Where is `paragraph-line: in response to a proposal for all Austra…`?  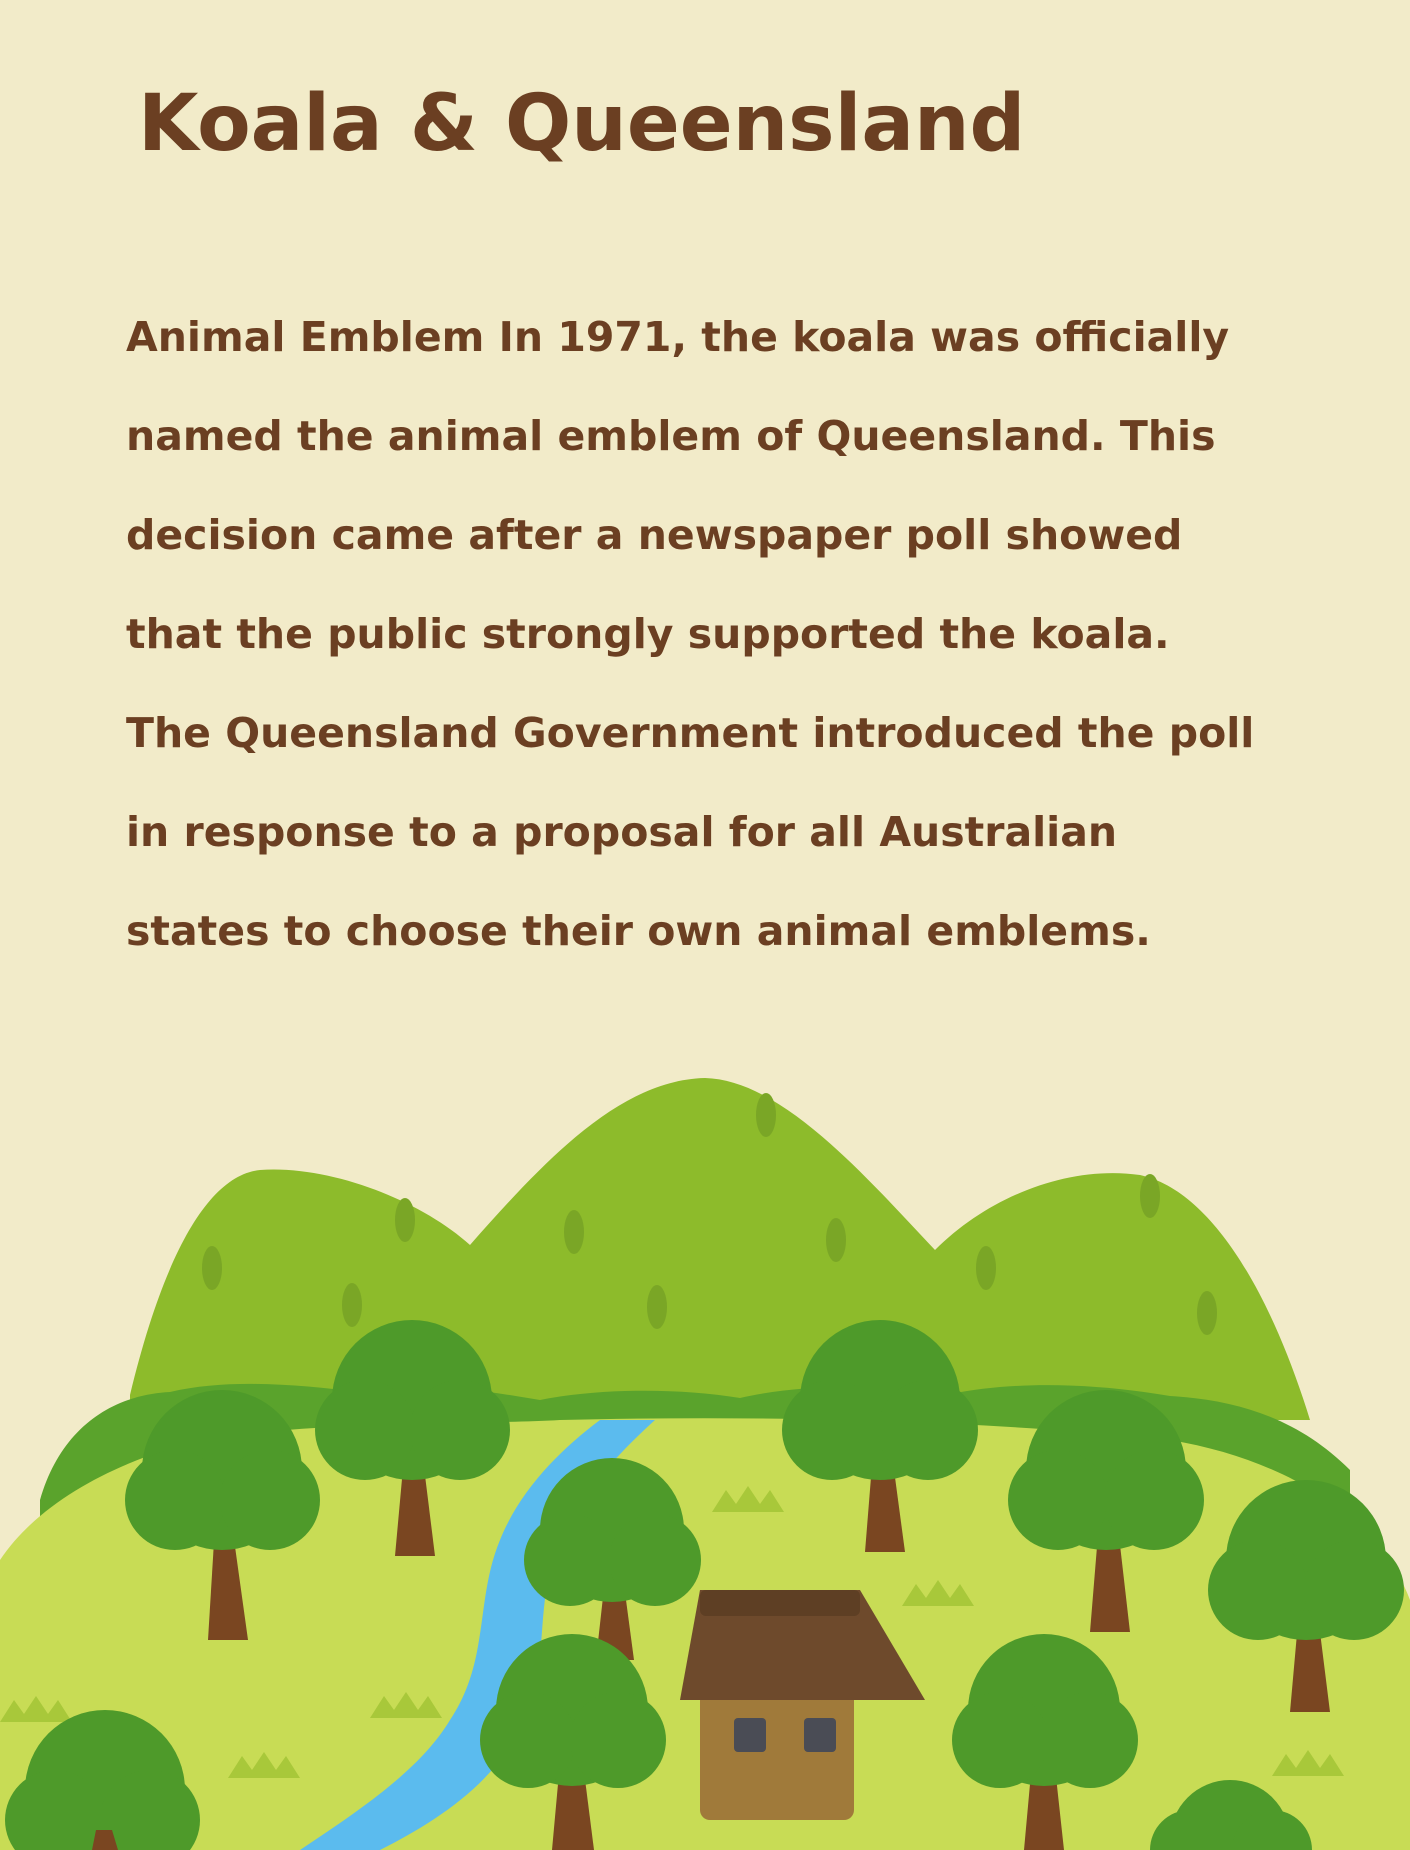
paragraph-line: in response to a proposal for all Austra… is located at coordinates (622, 832).